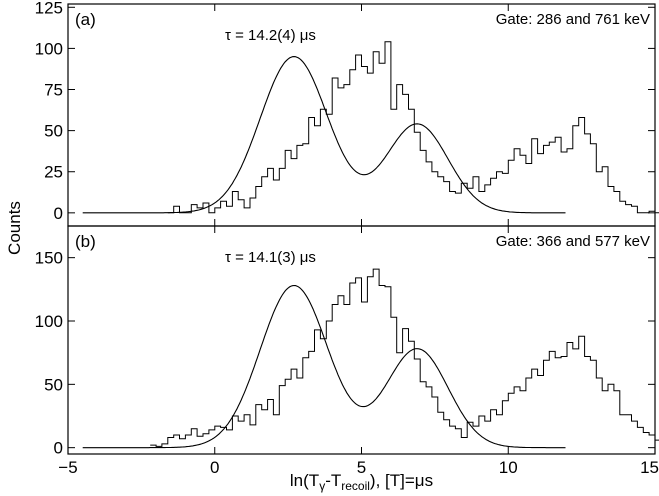 The image size is (659, 496). Describe the element at coordinates (85, 241) in the screenshot. I see `panel-b-label: (b)` at that location.